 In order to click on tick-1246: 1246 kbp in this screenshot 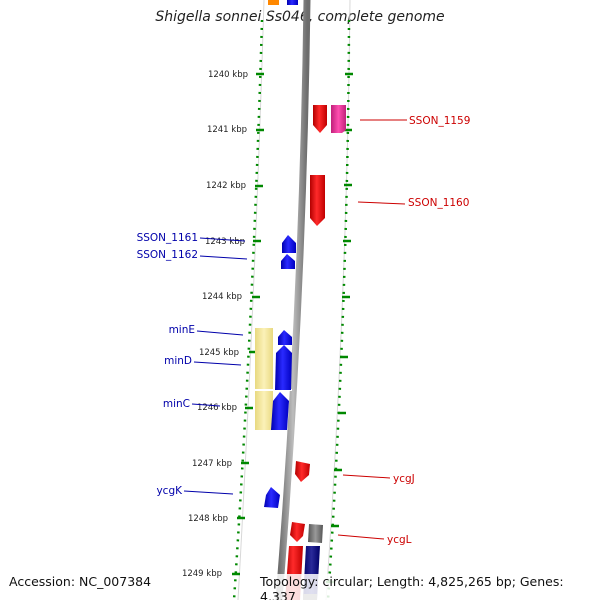, I will do `click(271, 409)`.